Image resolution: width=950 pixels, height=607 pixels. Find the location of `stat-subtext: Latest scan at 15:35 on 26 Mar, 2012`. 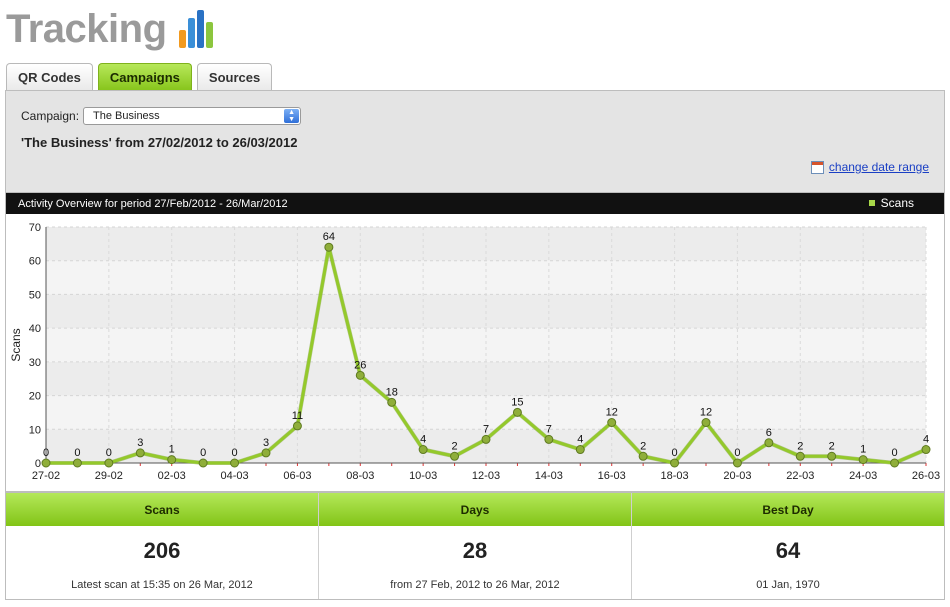

stat-subtext: Latest scan at 15:35 on 26 Mar, 2012 is located at coordinates (162, 585).